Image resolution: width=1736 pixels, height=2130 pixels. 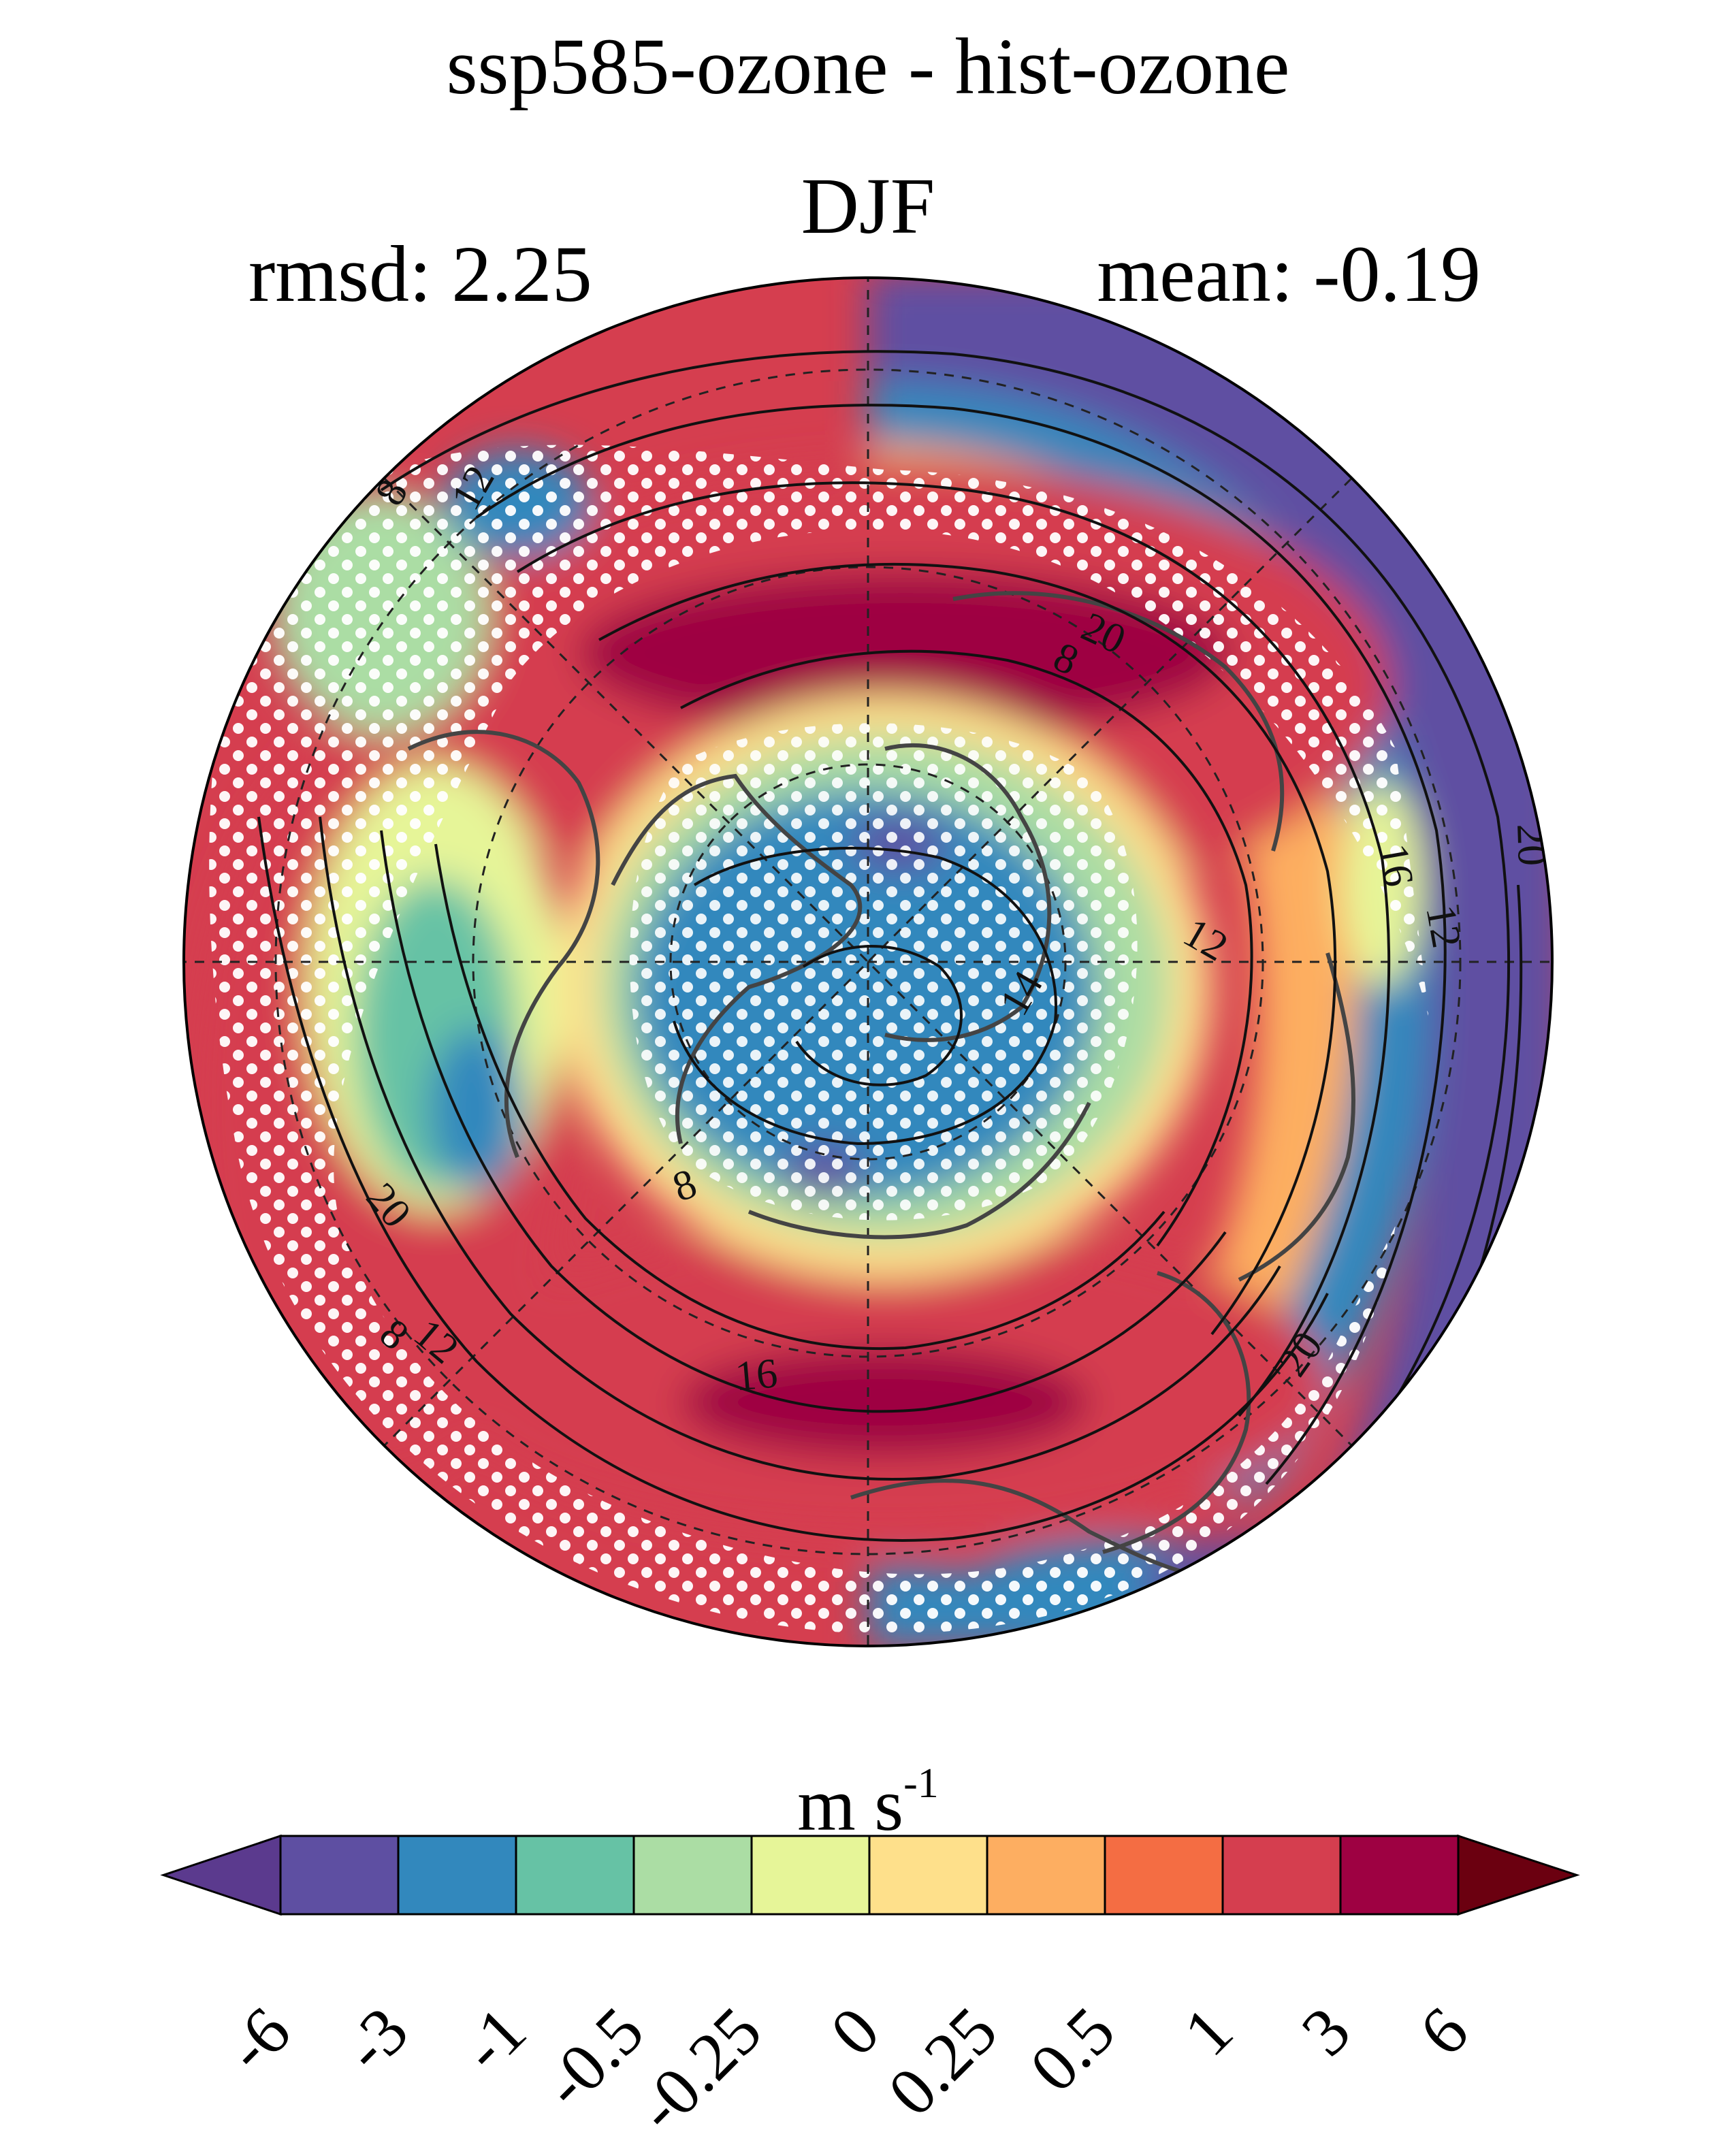 I want to click on rmsd-label: rmsd: 2.25, so click(x=420, y=274).